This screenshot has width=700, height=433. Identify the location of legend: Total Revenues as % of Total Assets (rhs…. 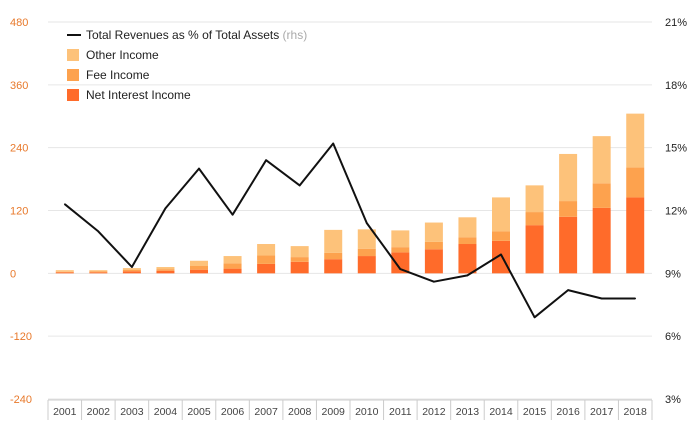
(187, 65).